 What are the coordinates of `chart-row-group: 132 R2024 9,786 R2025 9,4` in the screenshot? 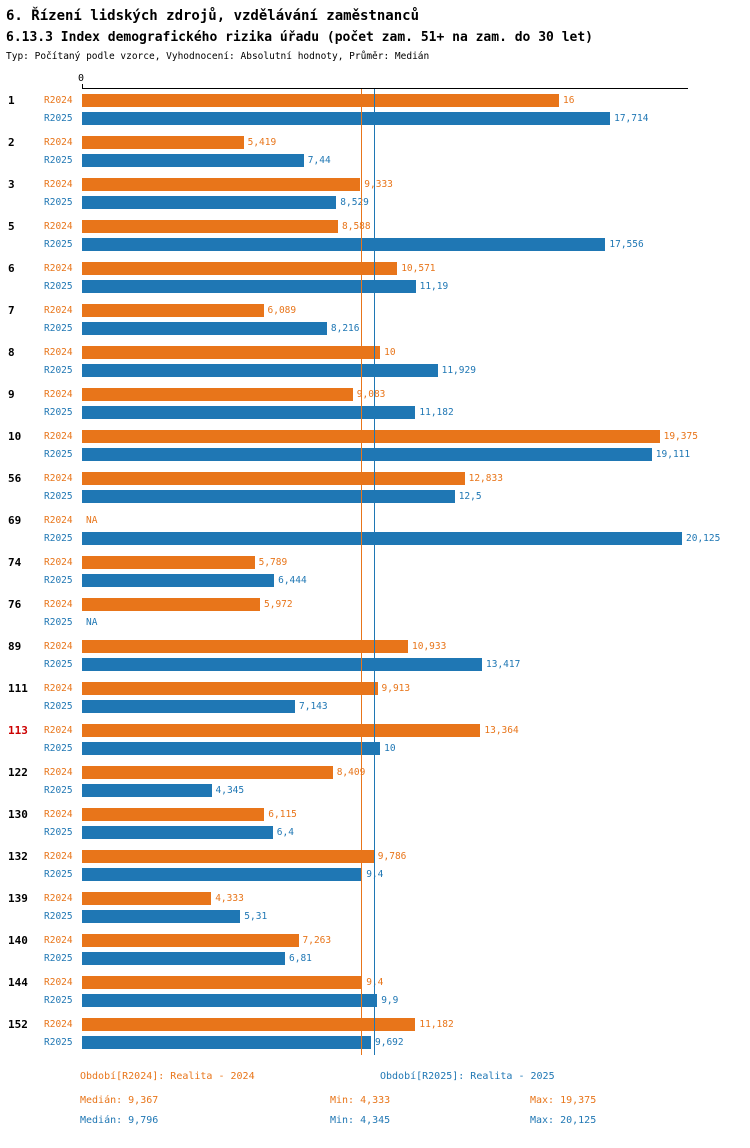 It's located at (375, 866).